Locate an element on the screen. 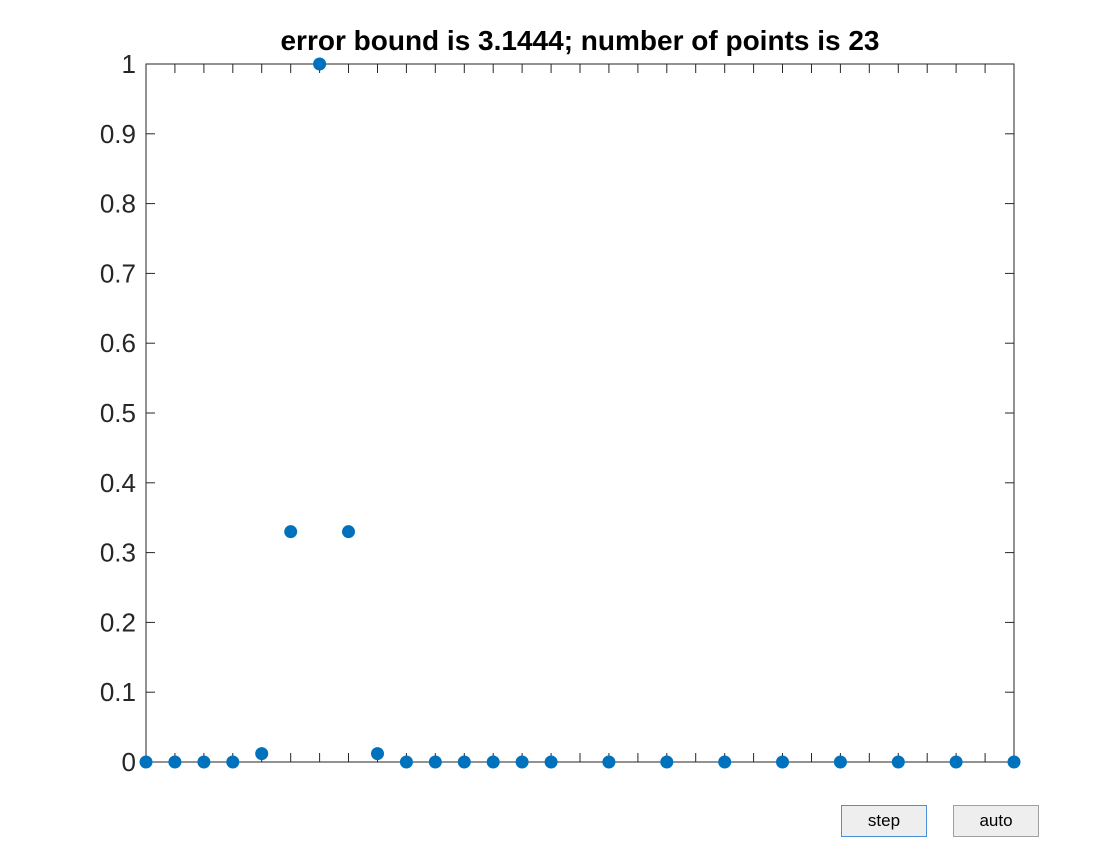 This screenshot has height=856, width=1120. y-tick-label: 0.9 is located at coordinates (118, 134).